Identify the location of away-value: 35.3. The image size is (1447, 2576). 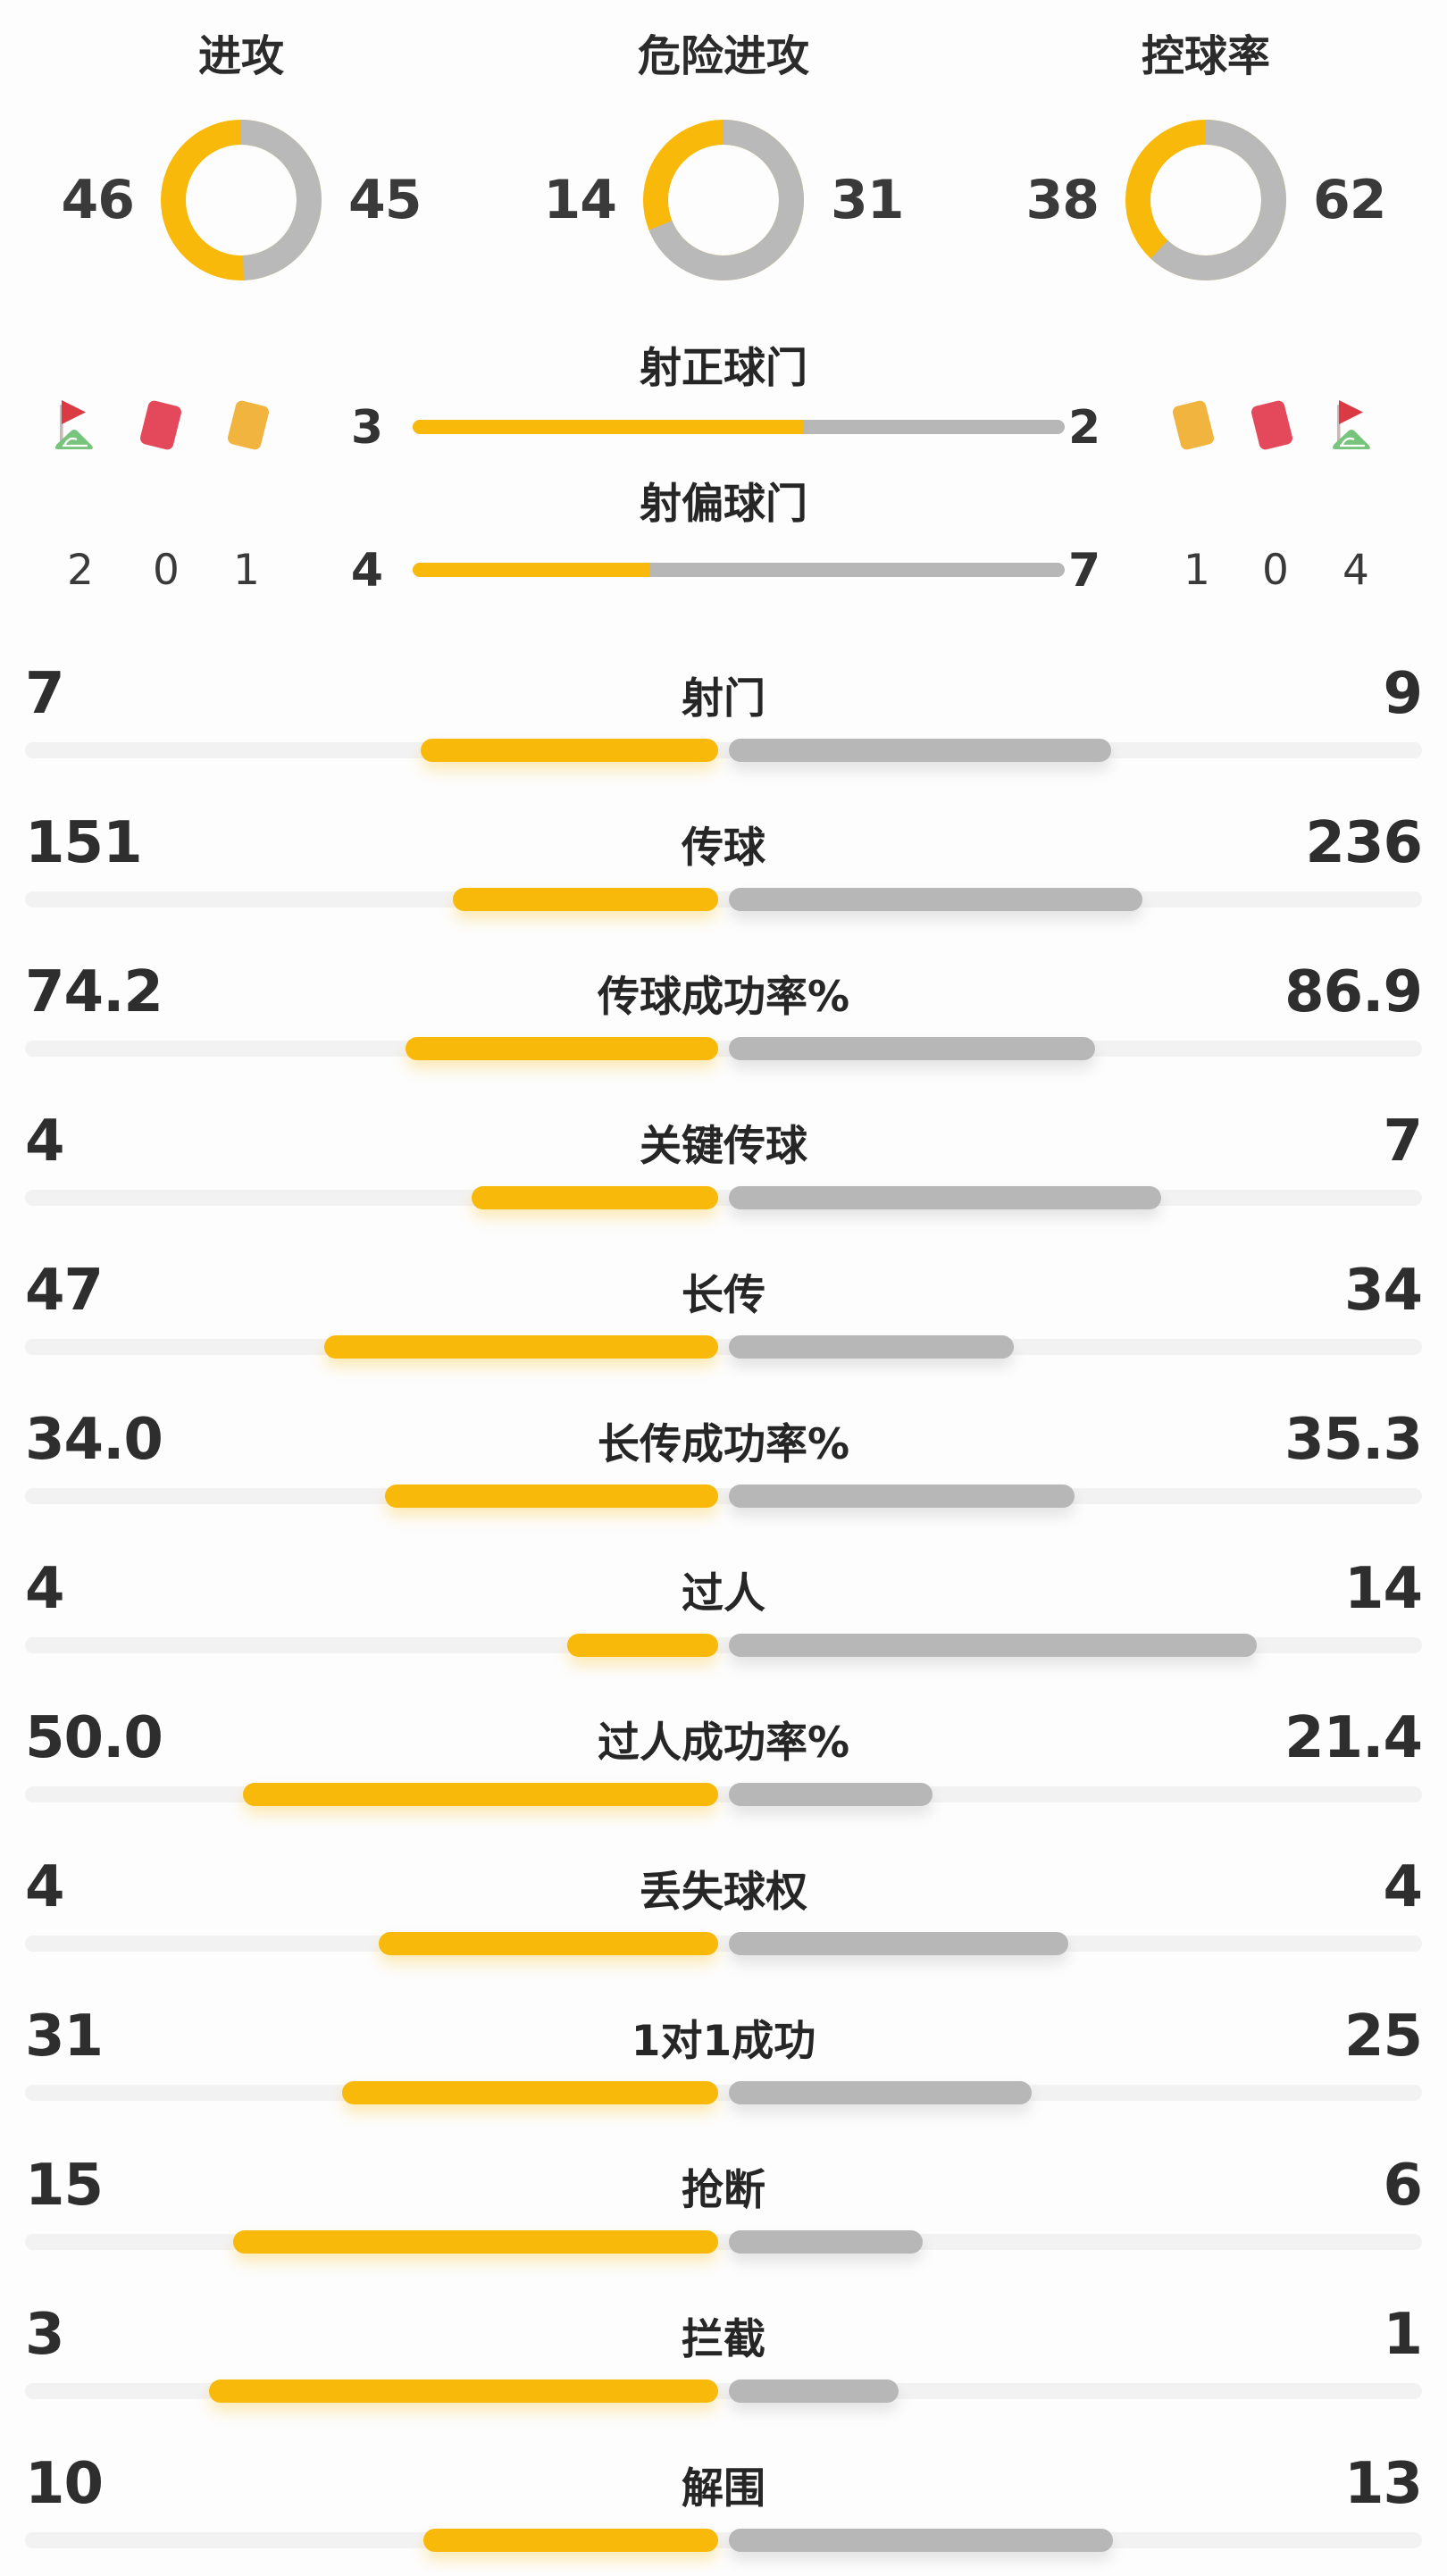
(1353, 1440).